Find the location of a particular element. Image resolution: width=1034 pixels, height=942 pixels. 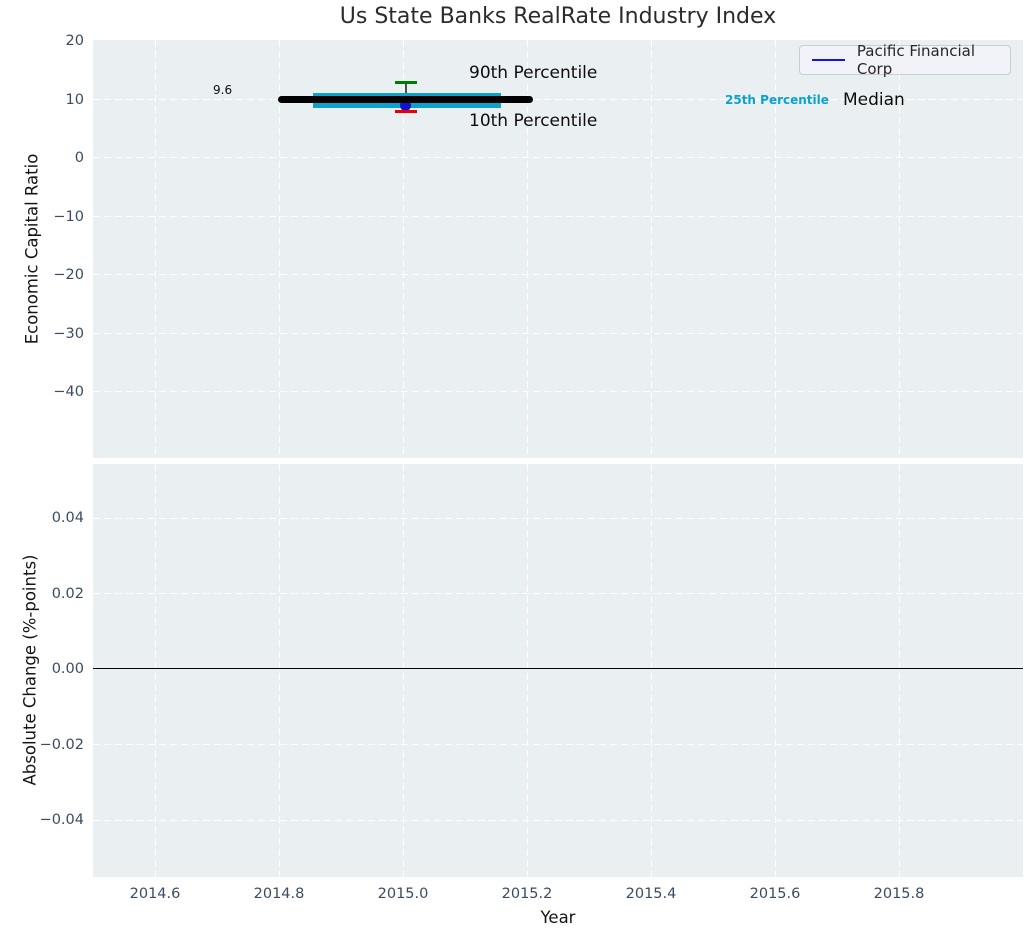

median-line is located at coordinates (405, 99).